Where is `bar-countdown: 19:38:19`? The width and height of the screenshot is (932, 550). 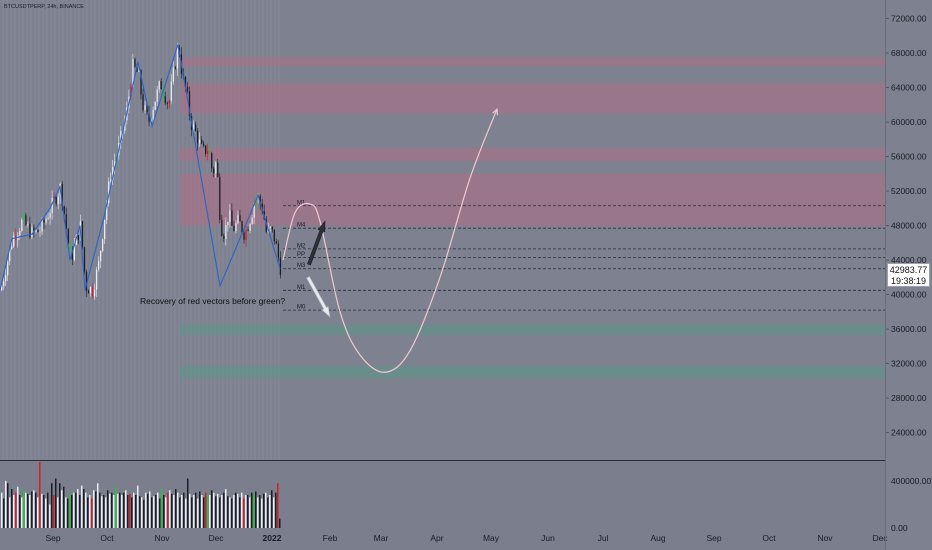 bar-countdown: 19:38:19 is located at coordinates (908, 281).